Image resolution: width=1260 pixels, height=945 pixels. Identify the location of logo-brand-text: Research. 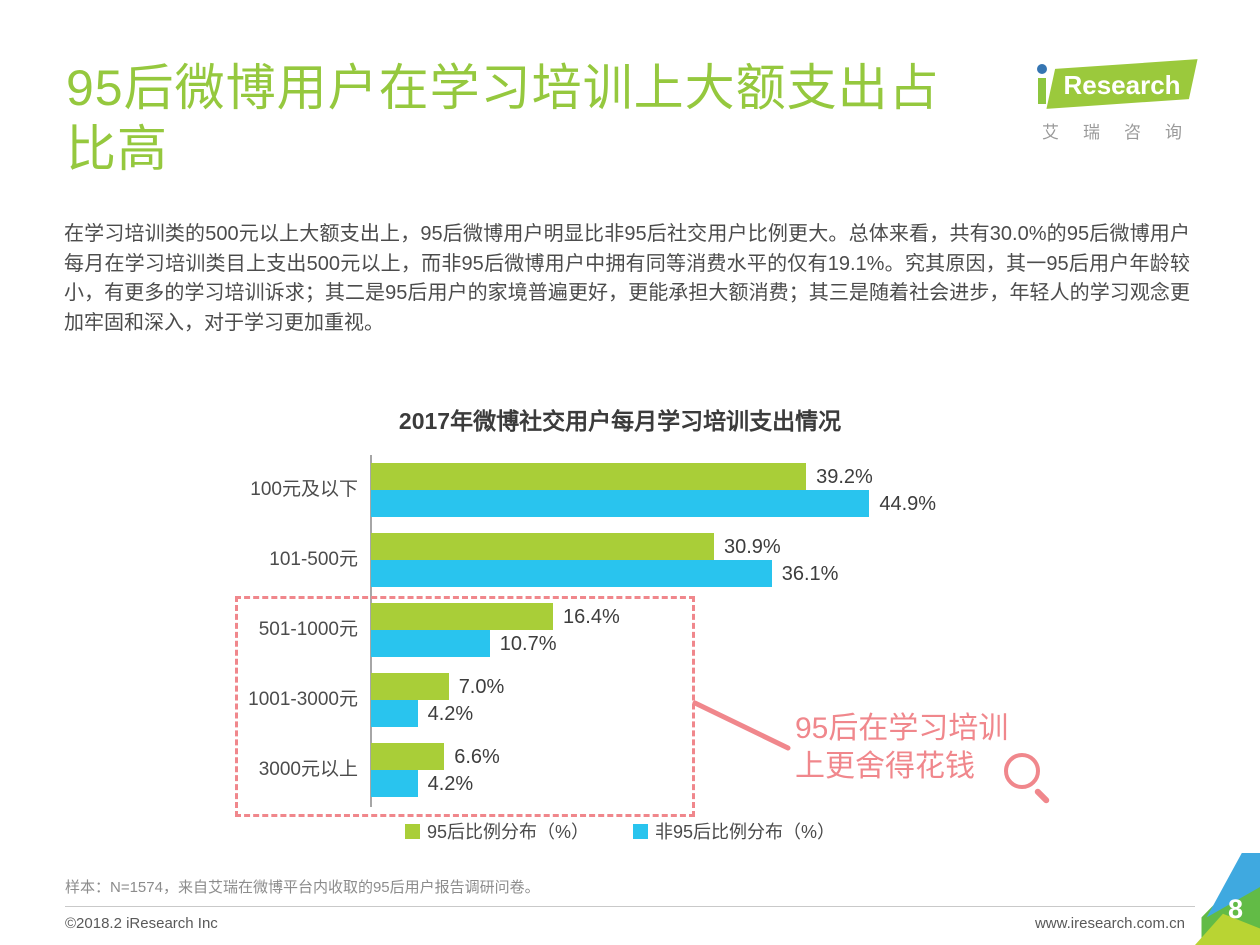
(1122, 85).